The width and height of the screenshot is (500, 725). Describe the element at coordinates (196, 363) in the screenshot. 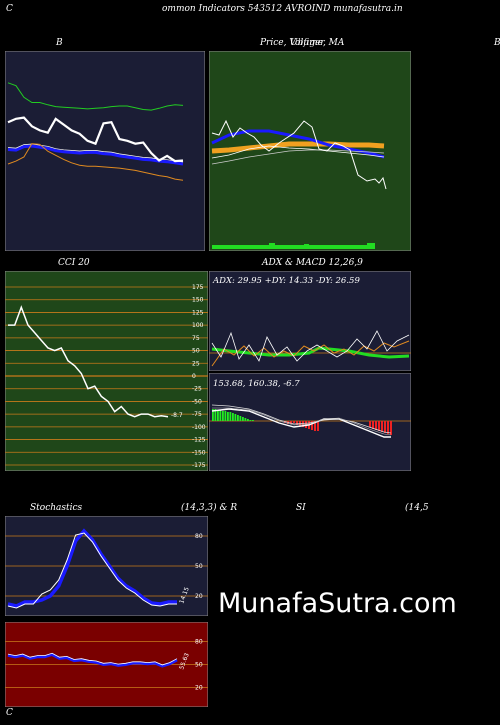

I see `cci-tick-label: 25` at that location.